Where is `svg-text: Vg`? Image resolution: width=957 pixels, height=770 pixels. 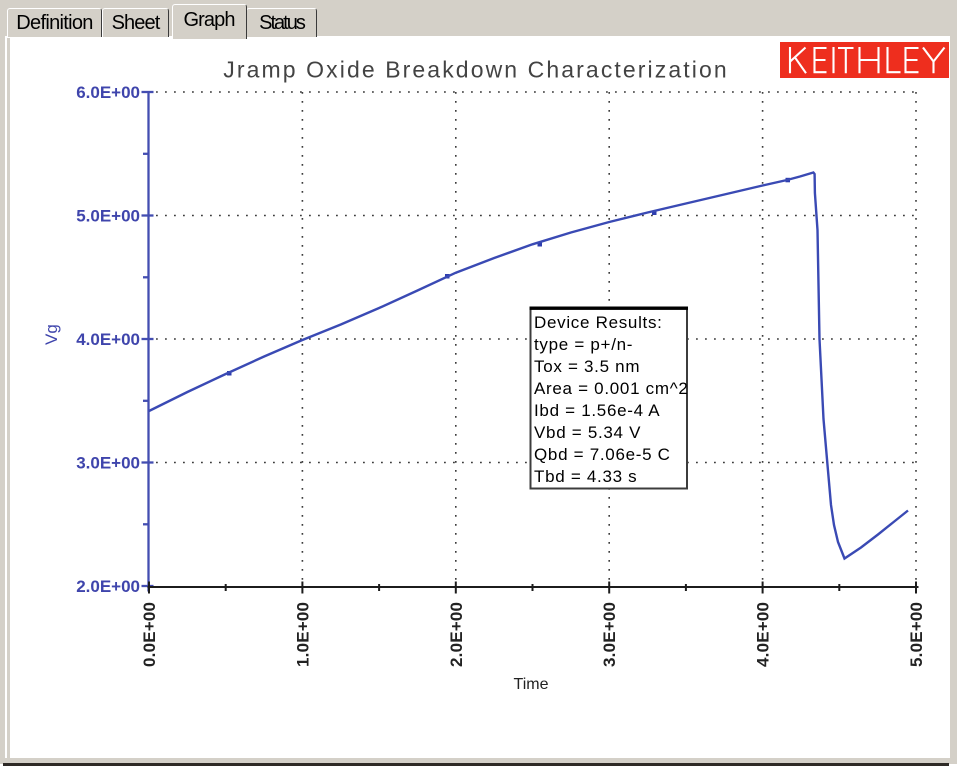 svg-text: Vg is located at coordinates (51, 334).